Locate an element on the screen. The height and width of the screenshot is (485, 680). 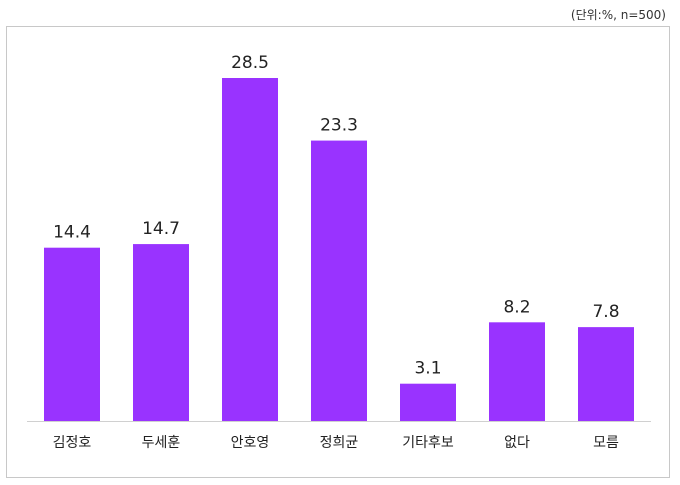
category-label: 없다 is located at coordinates (517, 443).